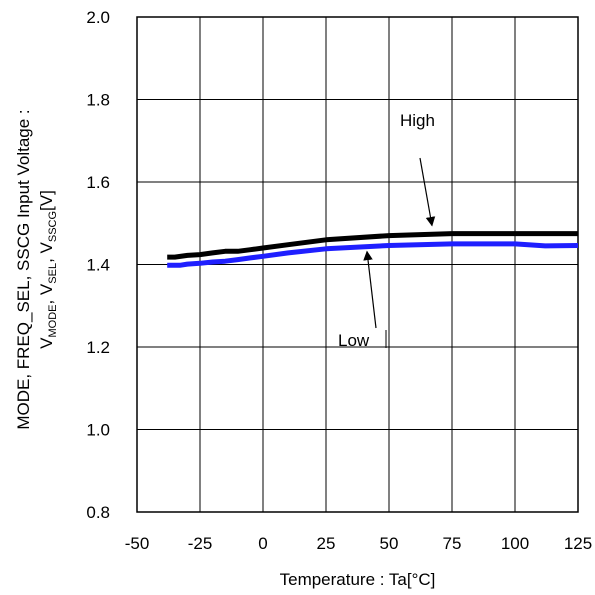  What do you see at coordinates (98, 347) in the screenshot?
I see `y-tick-label: 1.2` at bounding box center [98, 347].